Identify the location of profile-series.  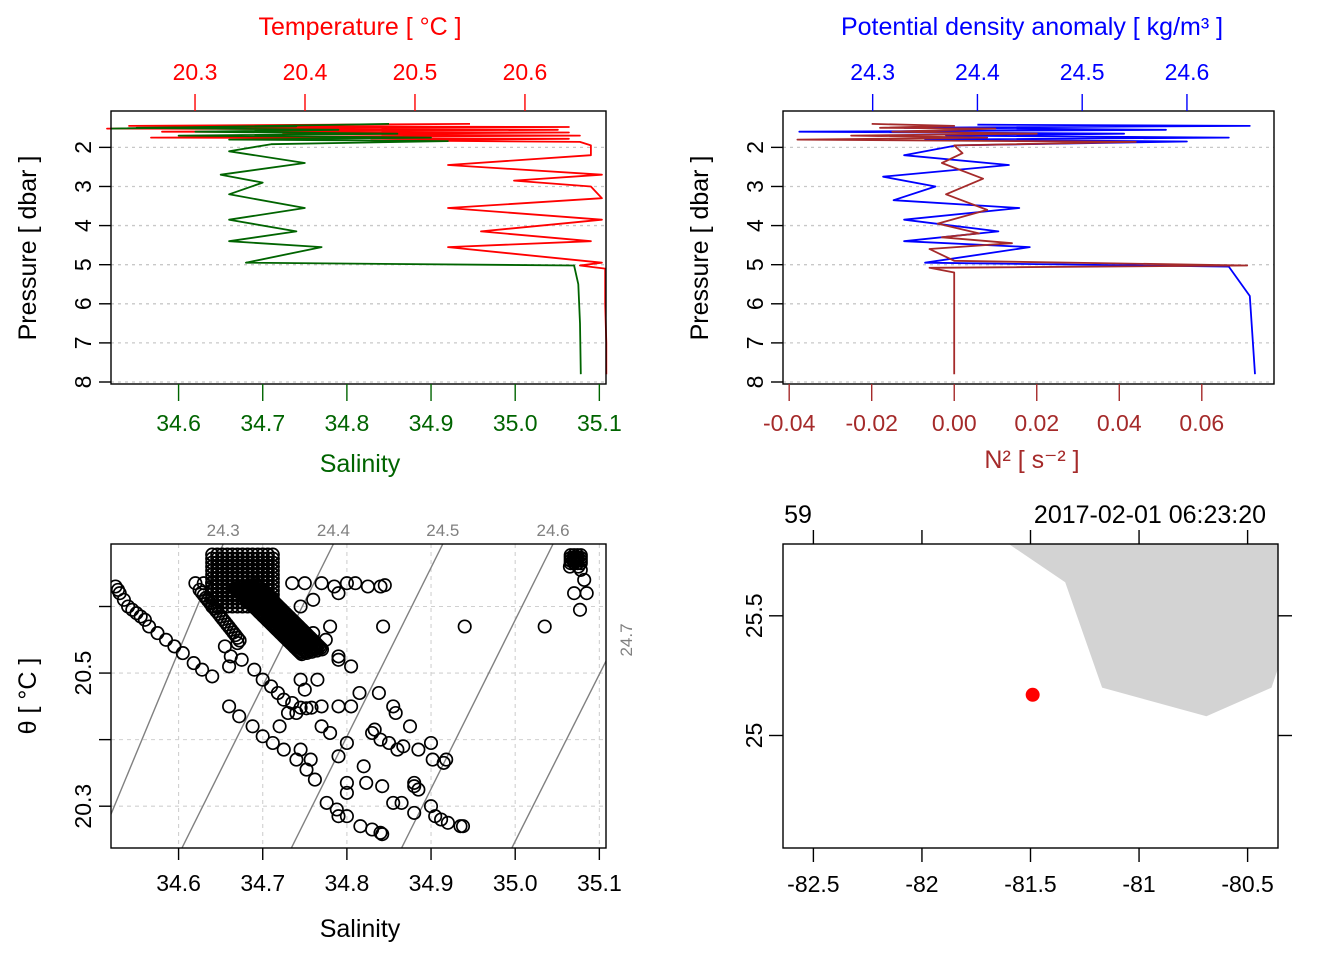
(1026, 249).